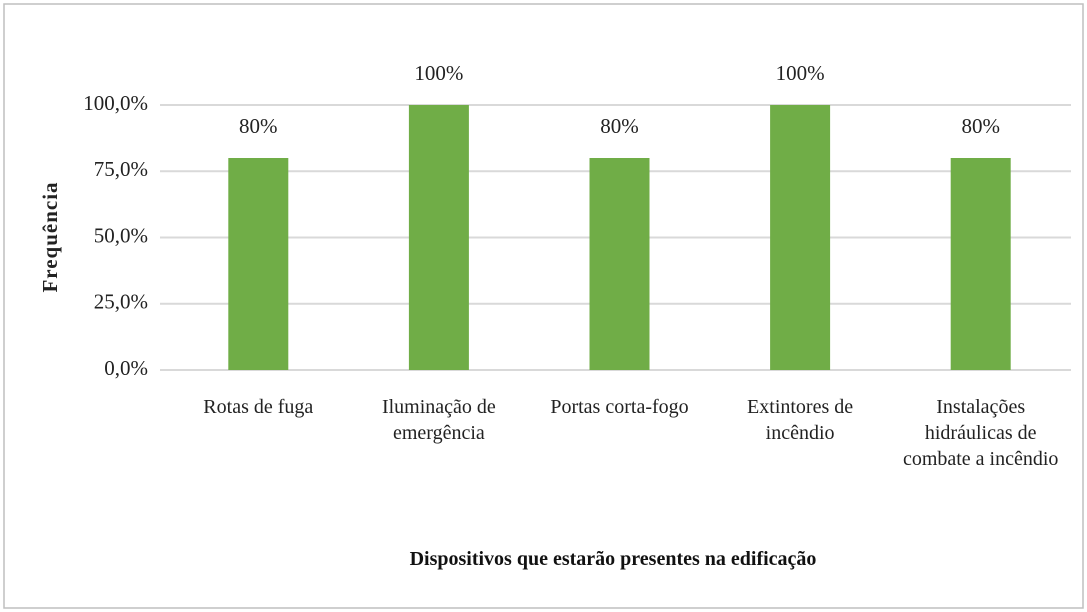  What do you see at coordinates (50, 236) in the screenshot?
I see `y-axis-title: Frequência` at bounding box center [50, 236].